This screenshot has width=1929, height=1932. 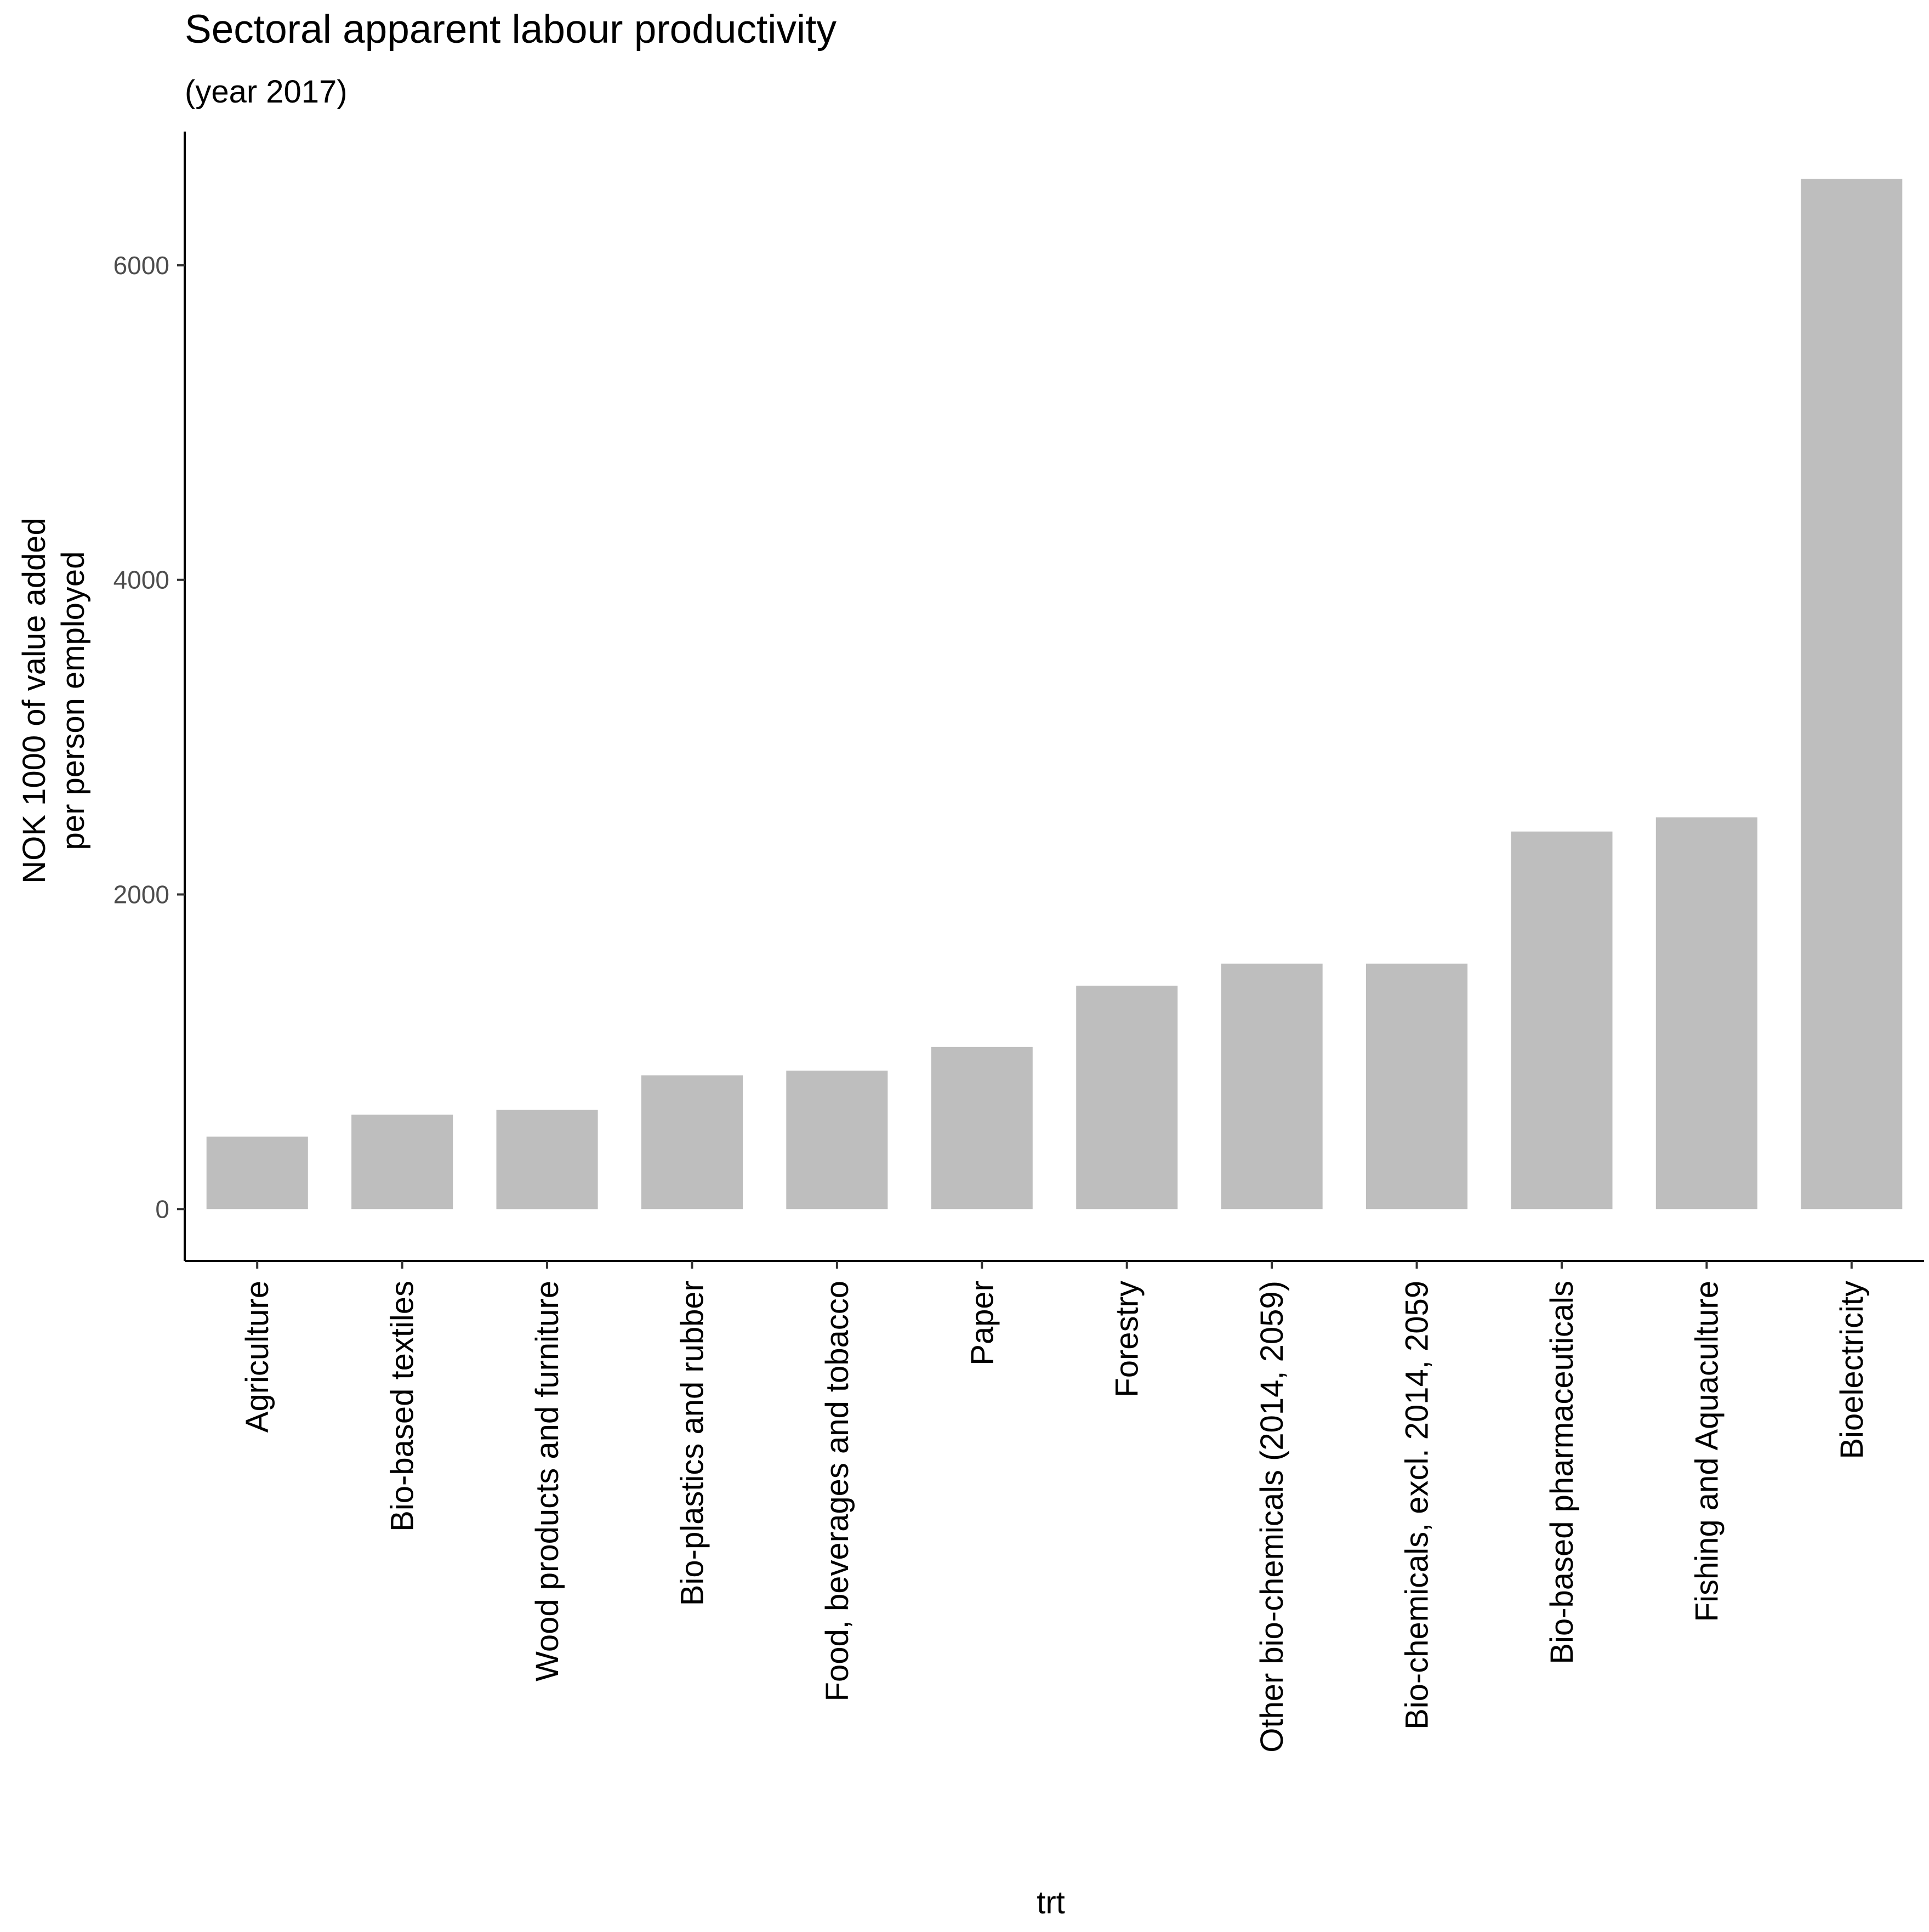 What do you see at coordinates (162, 1209) in the screenshot?
I see `y-tick-label: 0` at bounding box center [162, 1209].